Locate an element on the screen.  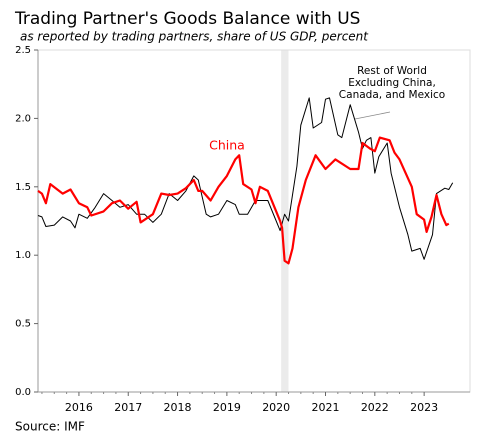
y-tick-label: 2.5 is located at coordinates (23, 50).